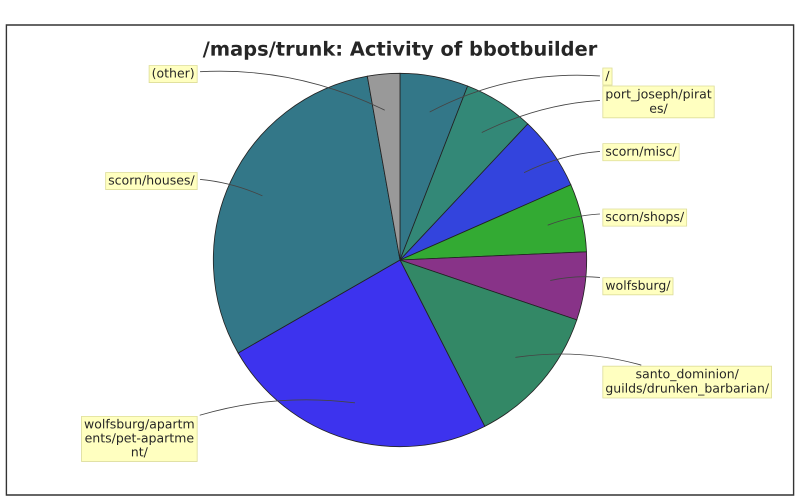  What do you see at coordinates (151, 180) in the screenshot?
I see `slice-label: scorn/houses/` at bounding box center [151, 180].